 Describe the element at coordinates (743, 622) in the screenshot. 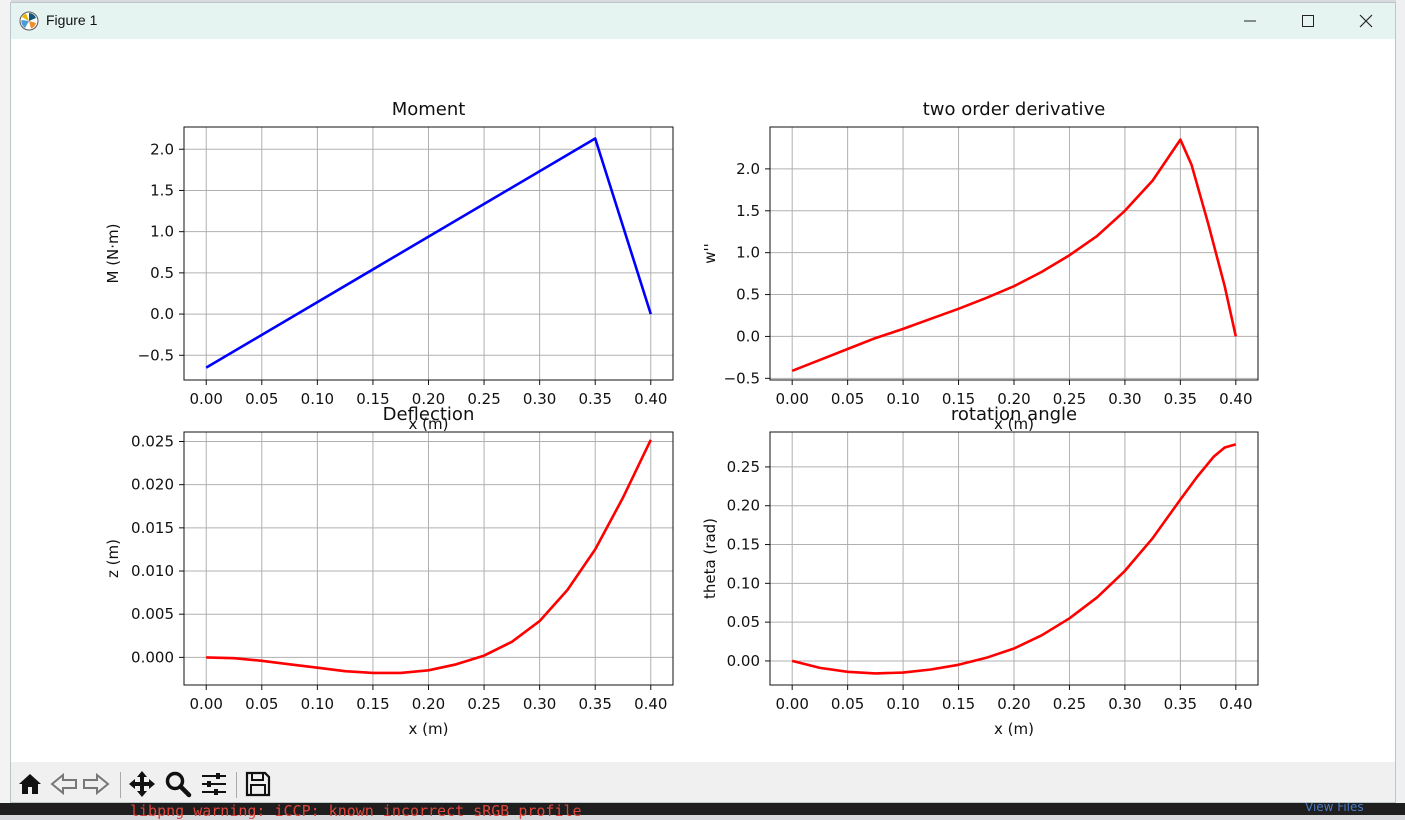

I see `y-tick-label: 0.05` at that location.